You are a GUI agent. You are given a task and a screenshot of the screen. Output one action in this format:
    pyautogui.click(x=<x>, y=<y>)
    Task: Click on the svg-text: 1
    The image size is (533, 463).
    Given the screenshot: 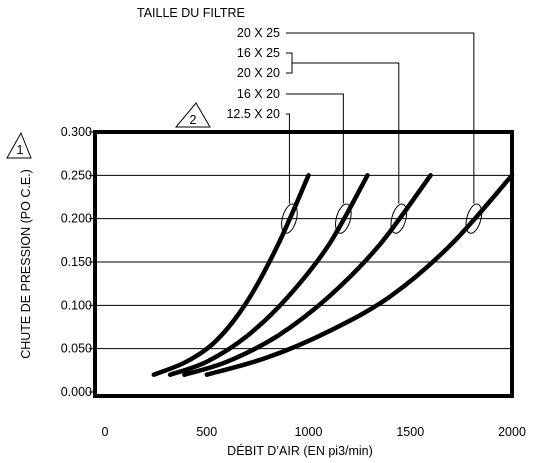 What is the action you would take?
    pyautogui.click(x=20, y=150)
    